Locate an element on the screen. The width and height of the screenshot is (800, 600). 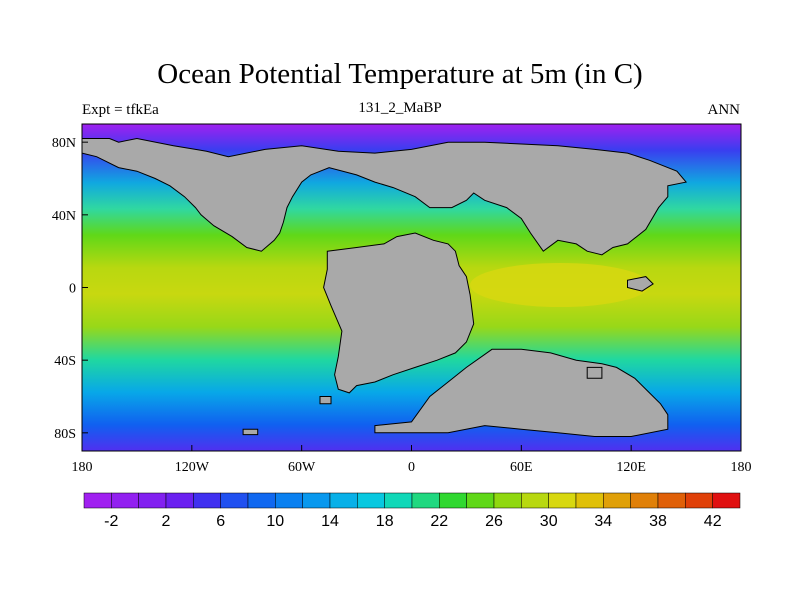
land-south-america-africa is located at coordinates (399, 313).